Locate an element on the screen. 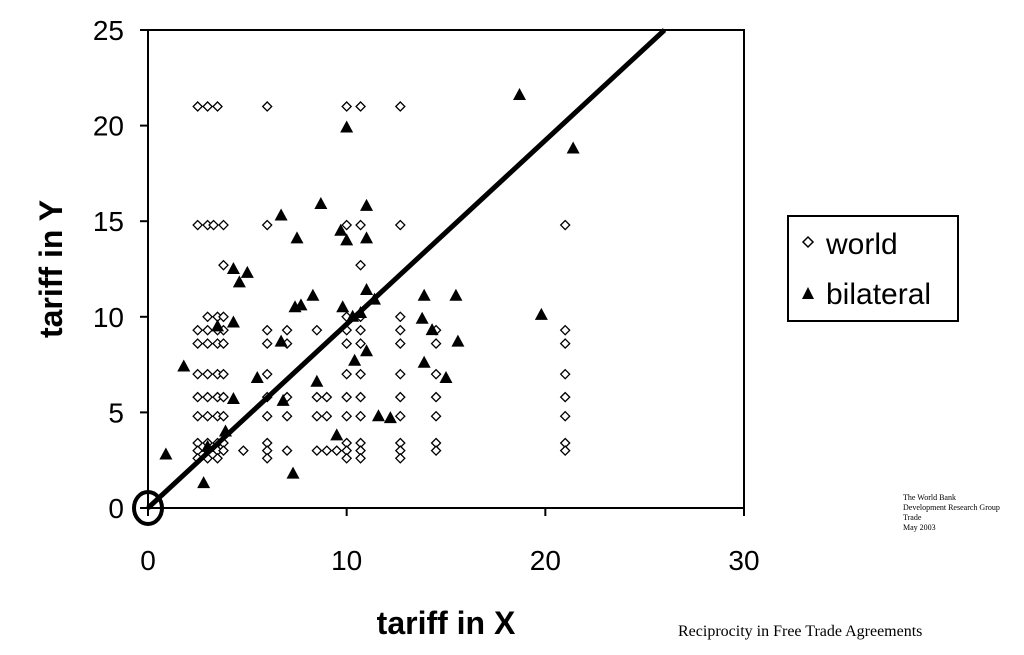  publisher-line: Trade is located at coordinates (912, 517).